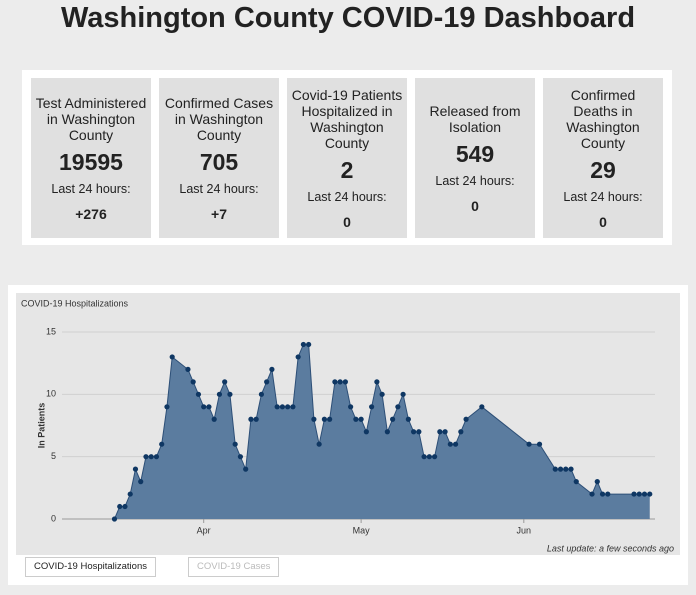  I want to click on card-label: Confirmed Deaths in Washington County, so click(603, 118).